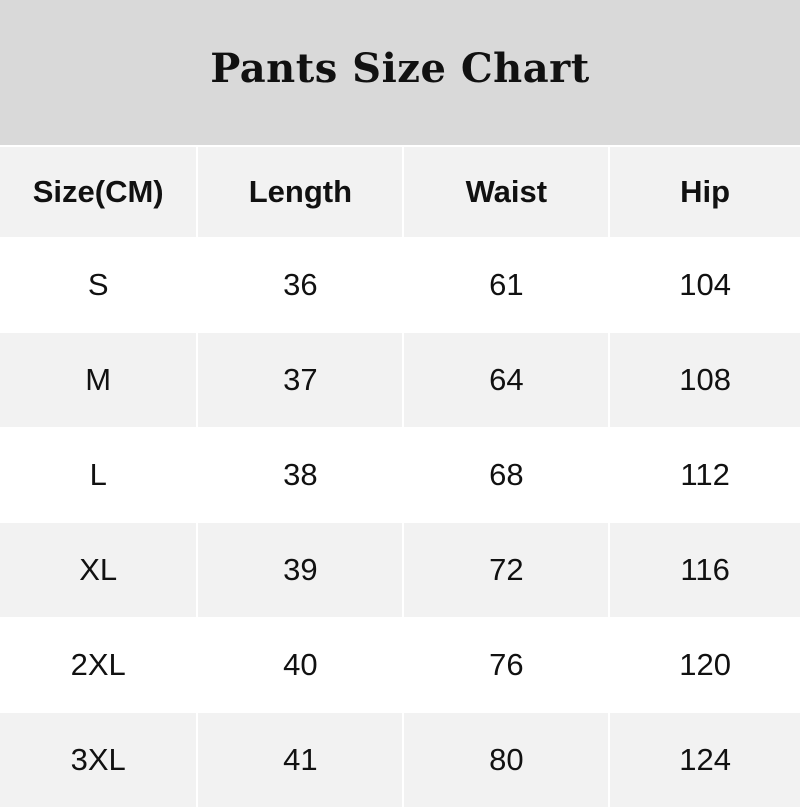  What do you see at coordinates (705, 760) in the screenshot?
I see `cell-hip: 124` at bounding box center [705, 760].